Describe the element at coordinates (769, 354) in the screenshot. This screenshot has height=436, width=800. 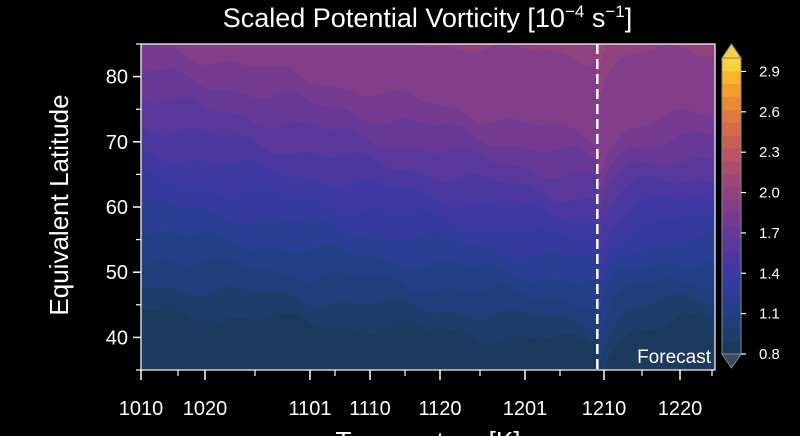
I see `colorbar-tick-label: 0.8` at that location.